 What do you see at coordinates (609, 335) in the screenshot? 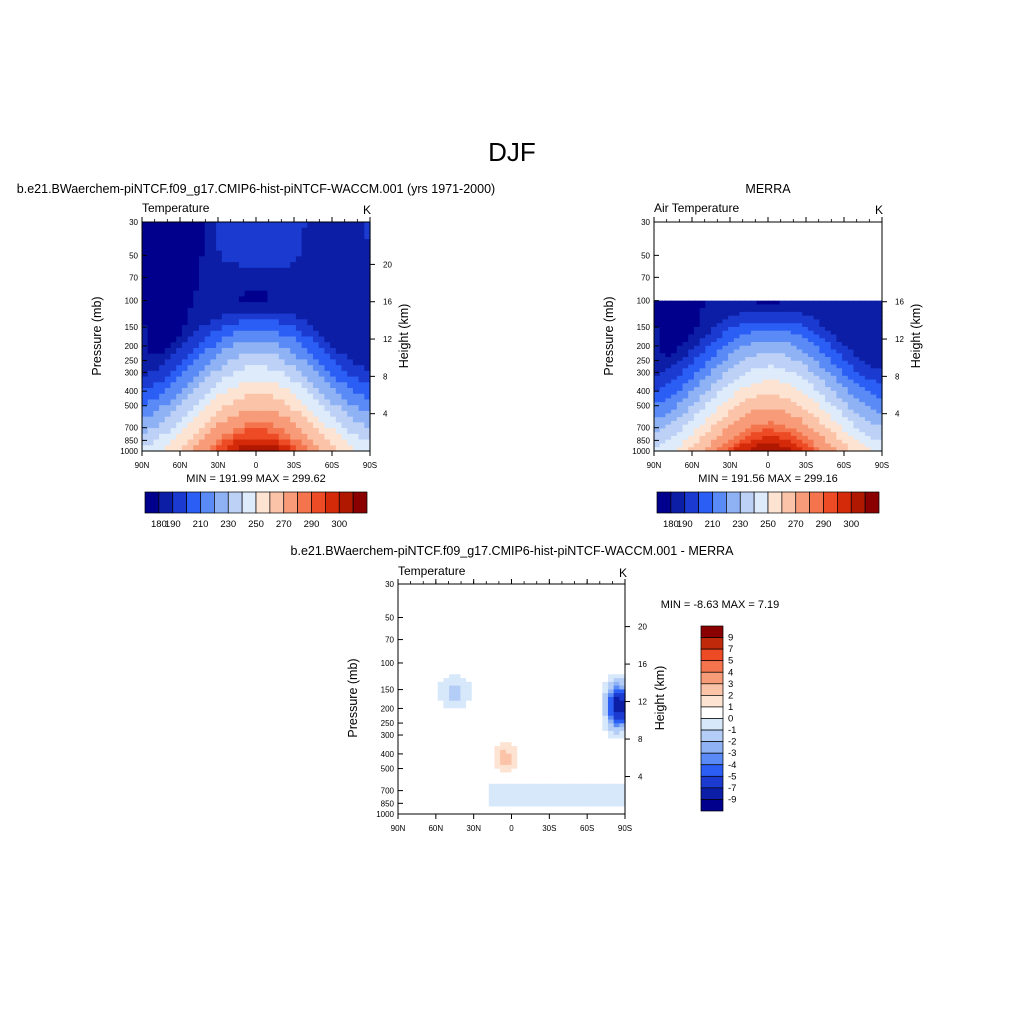
I see `panel-obs-ylabel: Pressure (mb)` at bounding box center [609, 335].